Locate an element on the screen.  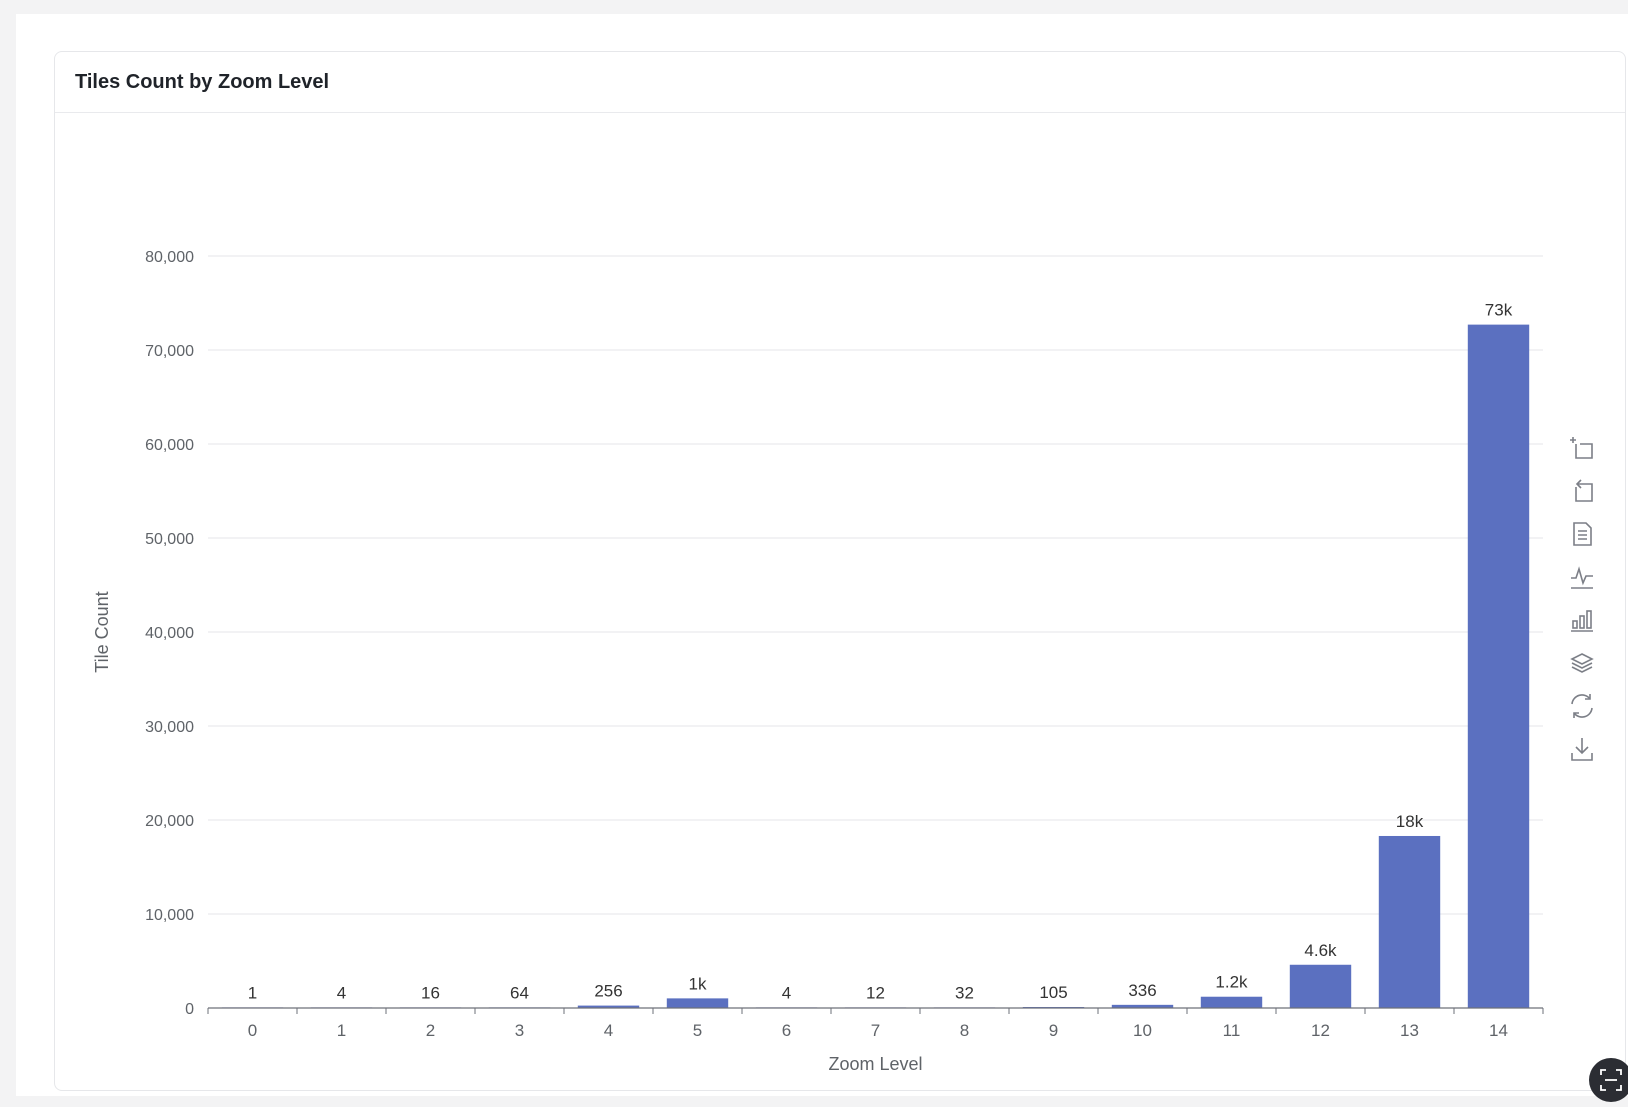
scan-icon is located at coordinates (1611, 1080).